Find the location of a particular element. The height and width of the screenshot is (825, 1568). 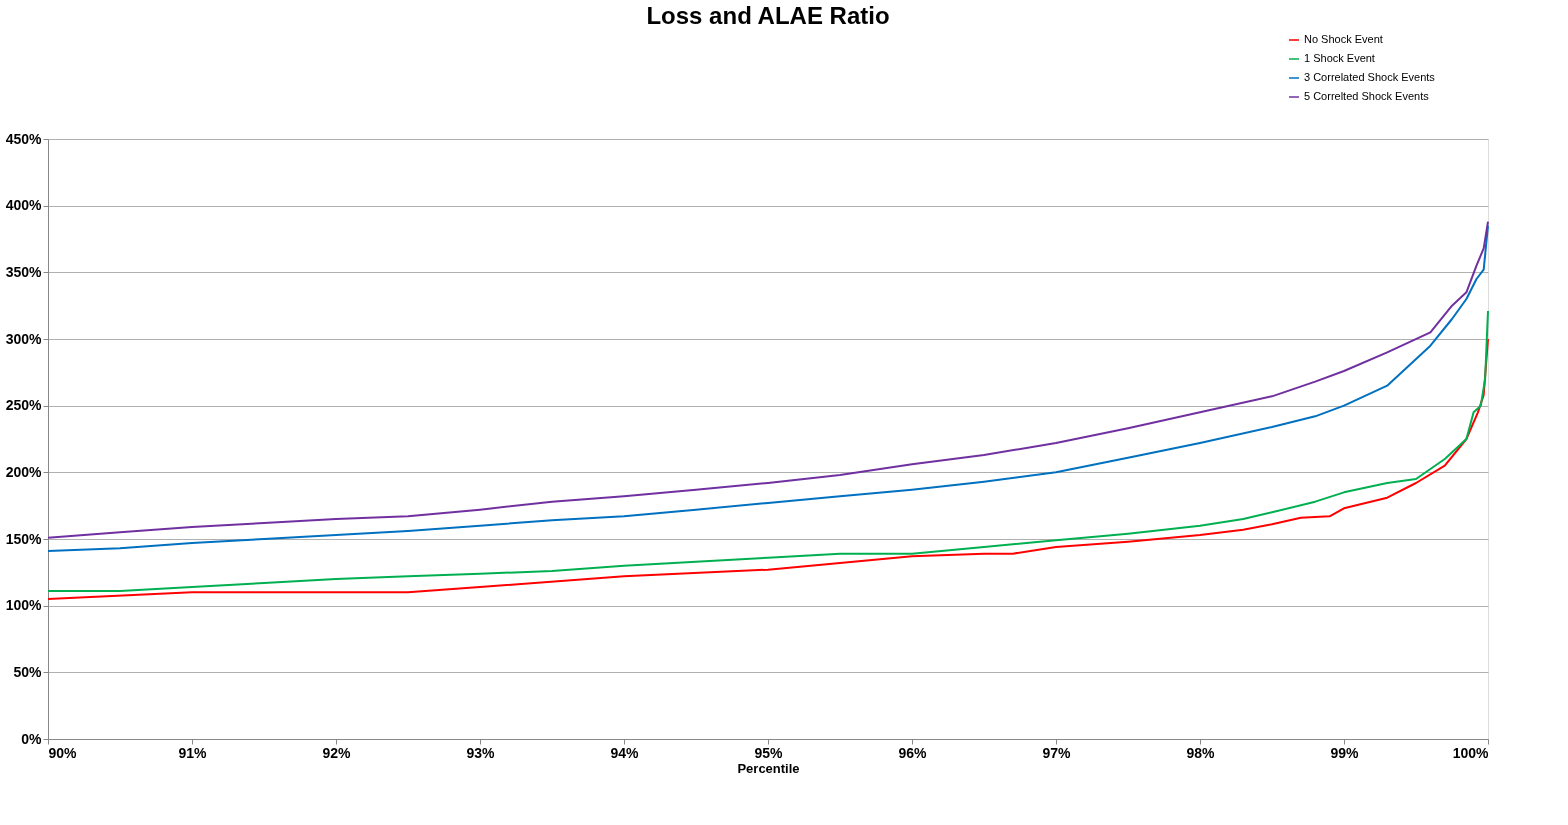

y-tick-label: 100% is located at coordinates (24, 605).